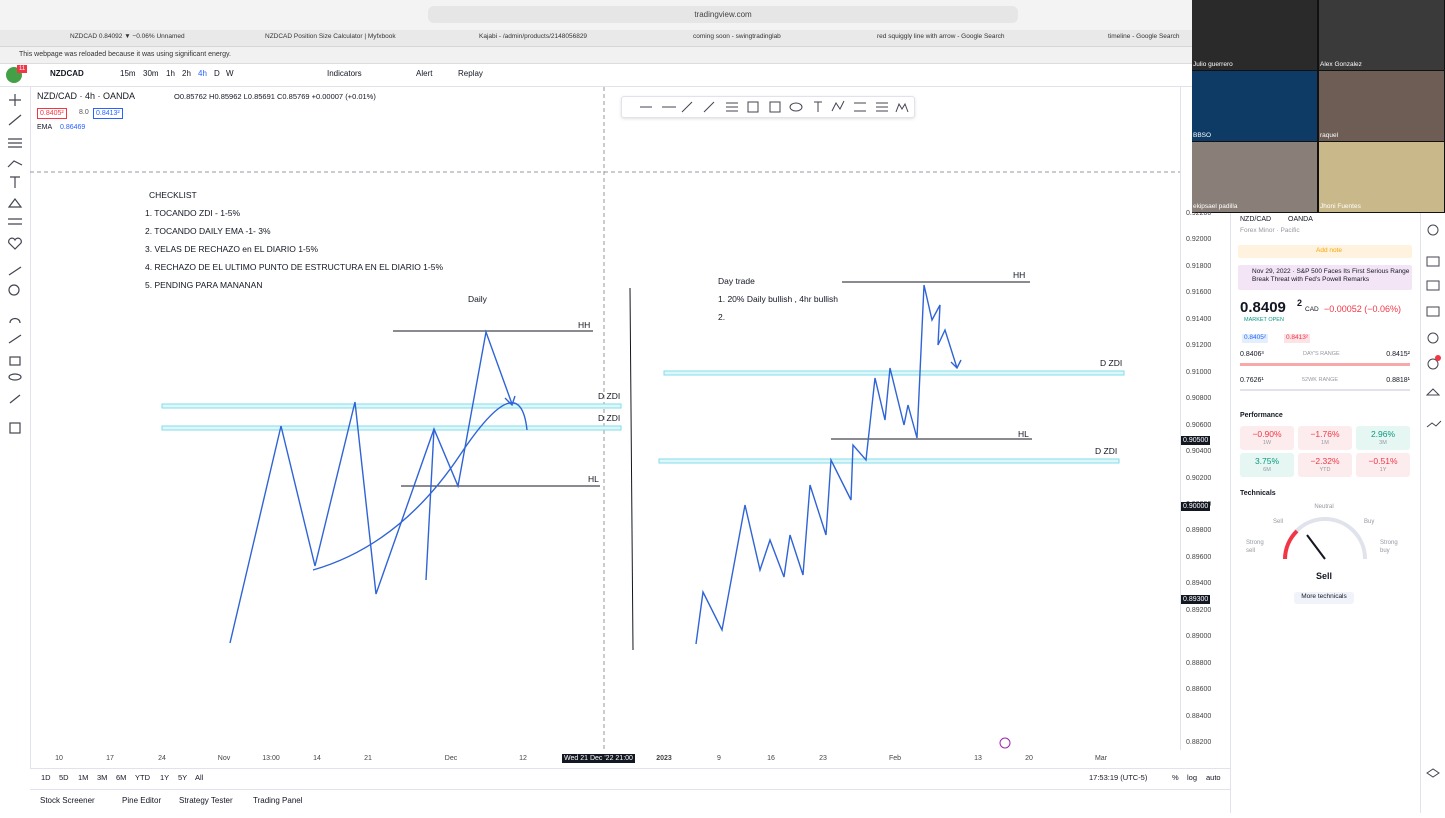 Image resolution: width=1445 pixels, height=818 pixels. What do you see at coordinates (151, 73) in the screenshot?
I see `interval-button: 30m` at bounding box center [151, 73].